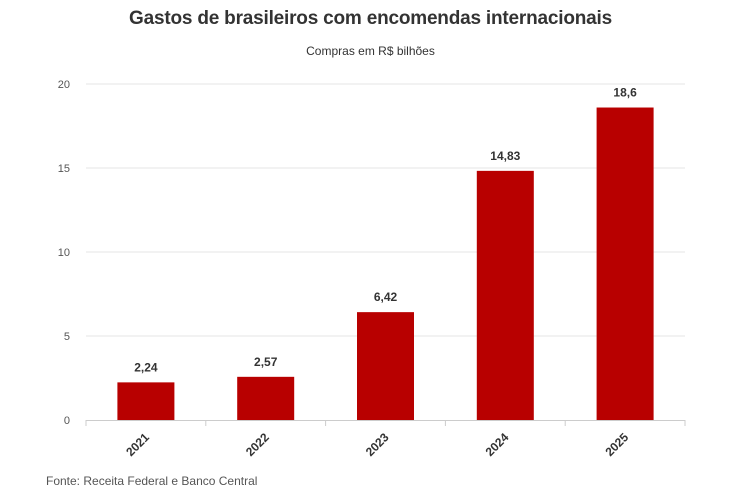  What do you see at coordinates (64, 169) in the screenshot?
I see `y-tick-label: 15` at bounding box center [64, 169].